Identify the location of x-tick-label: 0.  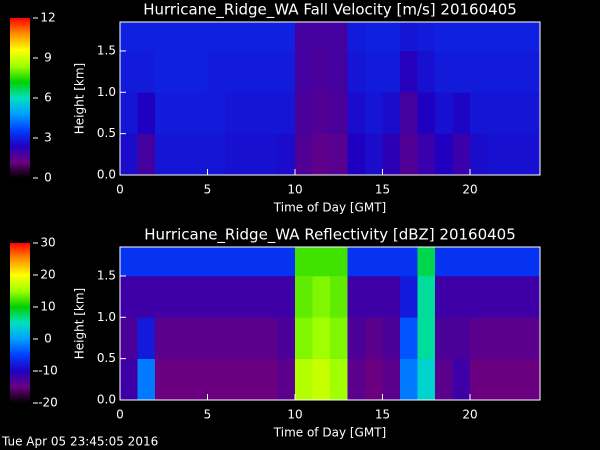
(120, 190).